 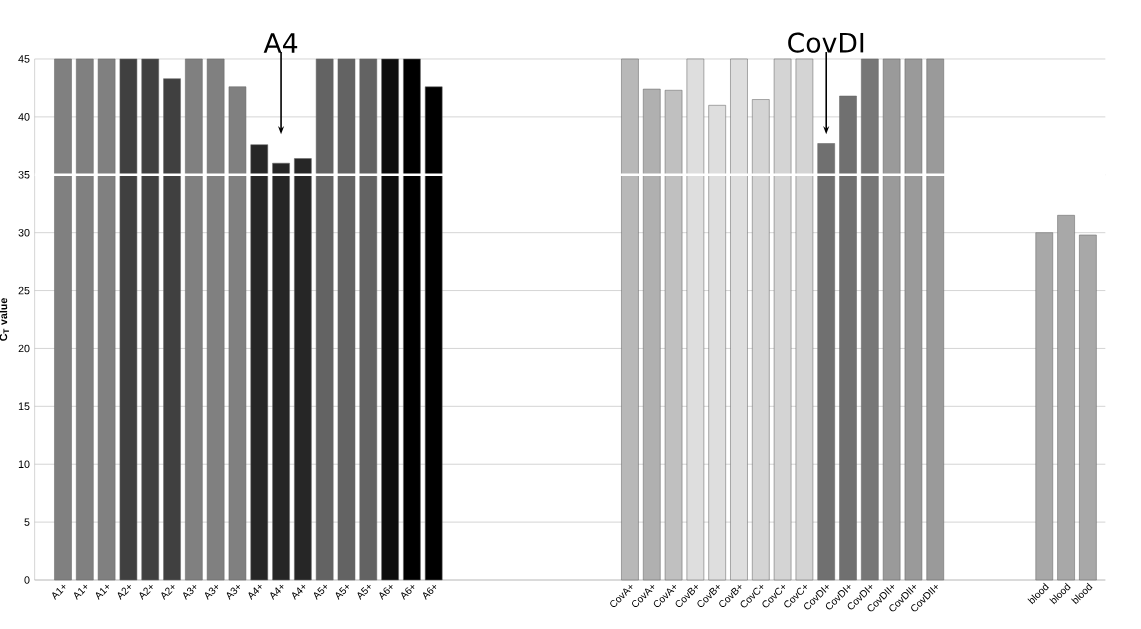 What do you see at coordinates (826, 42) in the screenshot?
I see `text: CovDI` at bounding box center [826, 42].